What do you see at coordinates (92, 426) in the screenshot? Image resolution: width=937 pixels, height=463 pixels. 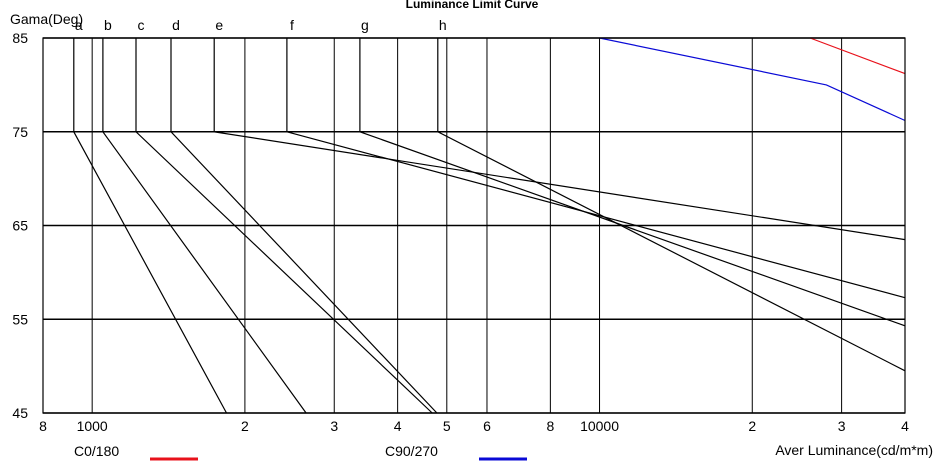 I see `x-tick-label: 1000` at bounding box center [92, 426].